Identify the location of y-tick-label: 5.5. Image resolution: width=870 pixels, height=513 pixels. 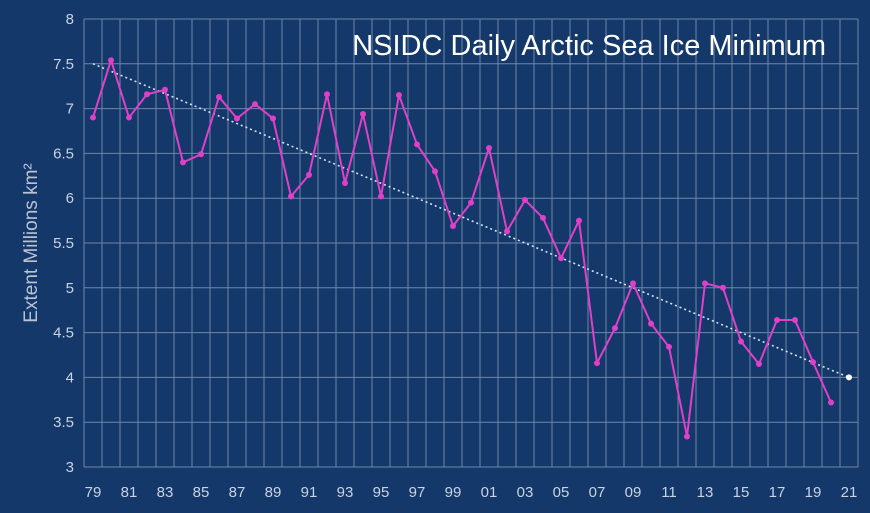
(63, 243).